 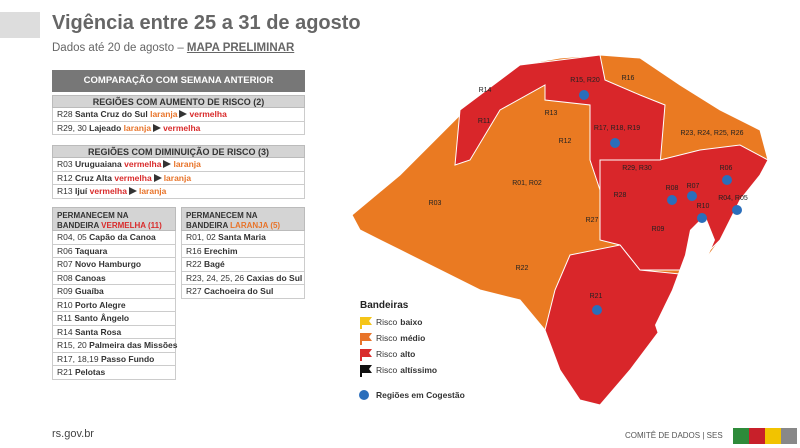 What do you see at coordinates (620, 195) in the screenshot?
I see `region-label: R28` at bounding box center [620, 195].